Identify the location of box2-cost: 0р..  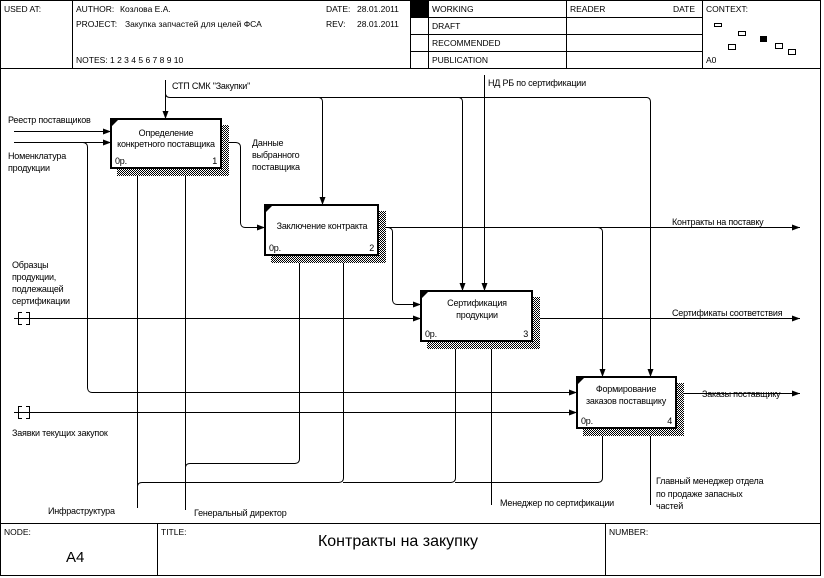
(275, 248).